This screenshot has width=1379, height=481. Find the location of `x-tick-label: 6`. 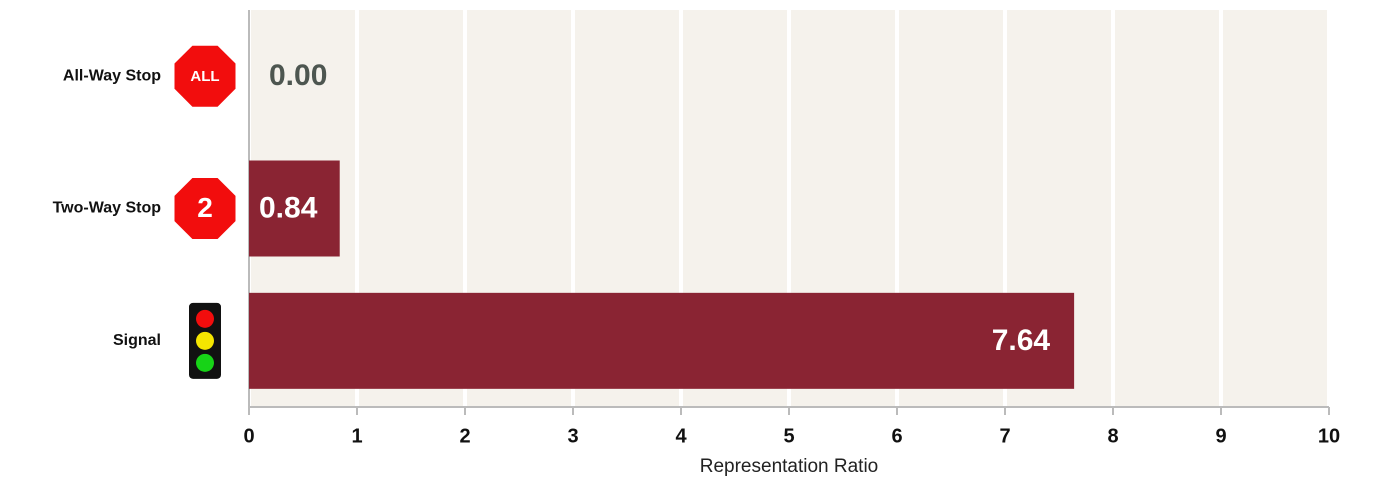

x-tick-label: 6 is located at coordinates (896, 436).